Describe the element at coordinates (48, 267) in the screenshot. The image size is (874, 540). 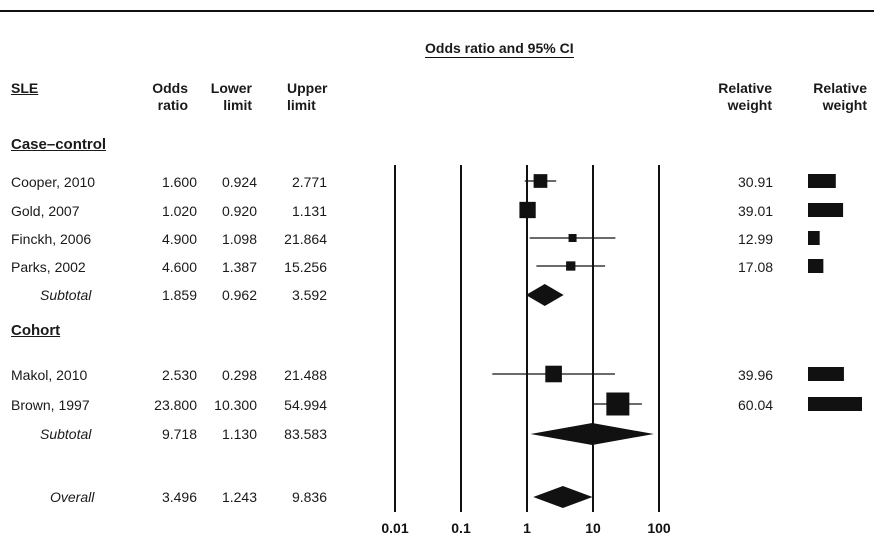
I see `study-name: Parks, 2002` at that location.